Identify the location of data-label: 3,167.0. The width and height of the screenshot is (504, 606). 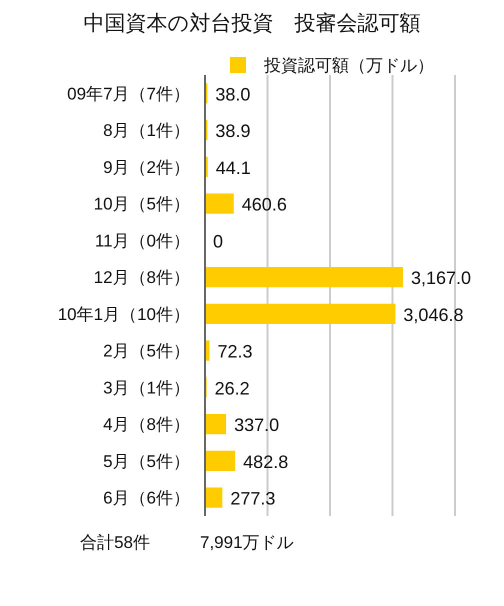
(440, 278).